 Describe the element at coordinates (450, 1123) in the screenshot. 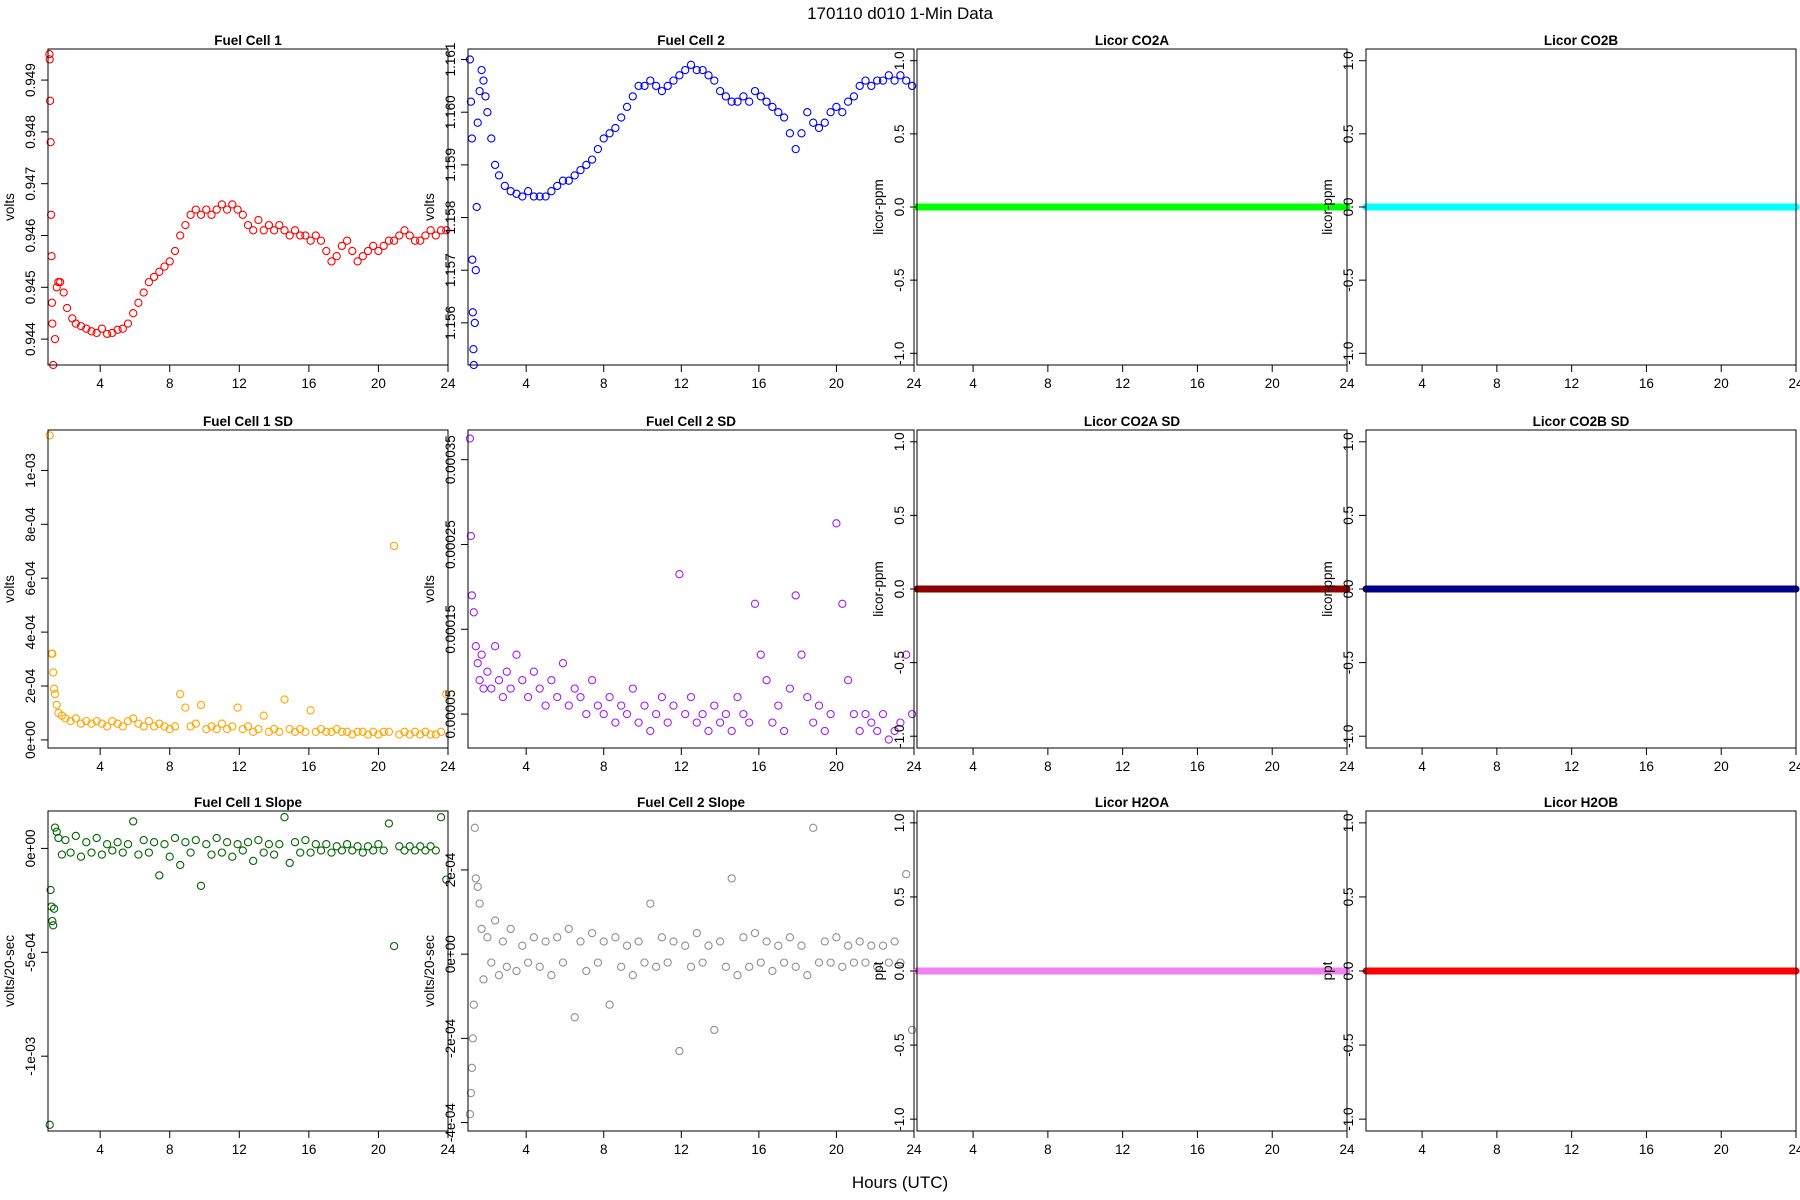

I see `y-tick-label: -4e-04` at that location.